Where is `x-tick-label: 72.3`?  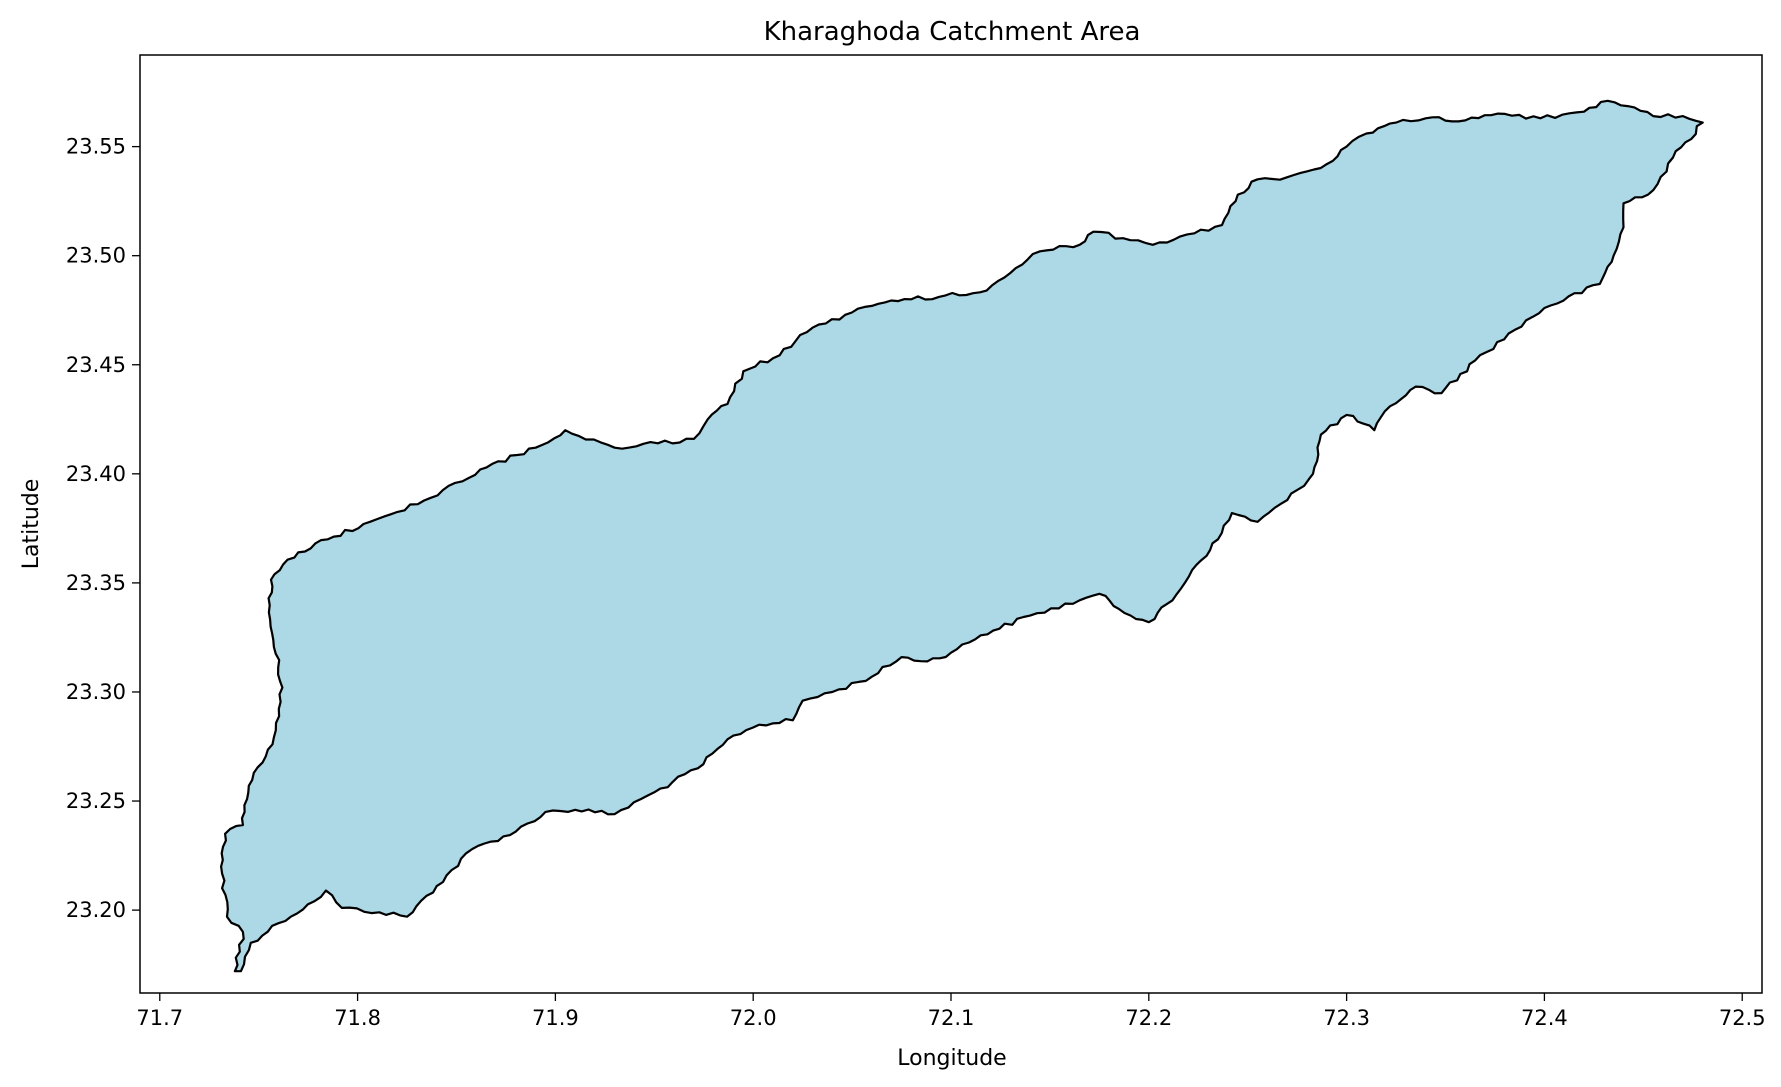
x-tick-label: 72.3 is located at coordinates (1346, 1018).